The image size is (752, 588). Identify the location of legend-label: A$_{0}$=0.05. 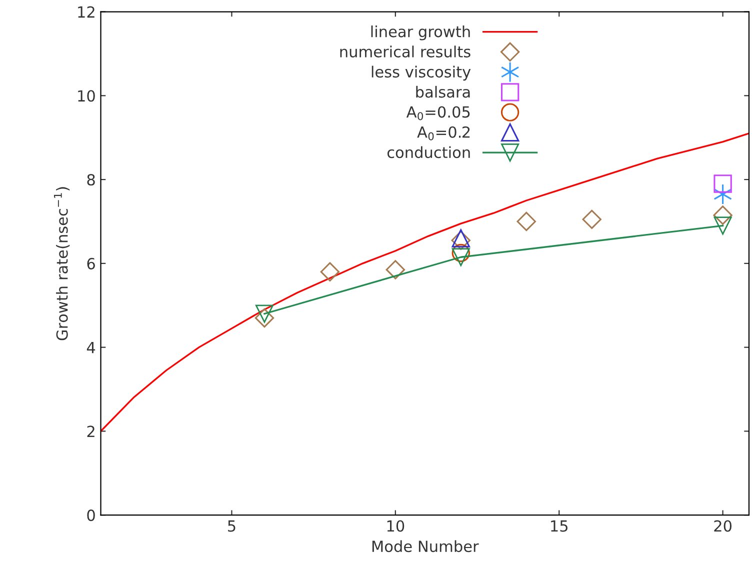
(438, 113).